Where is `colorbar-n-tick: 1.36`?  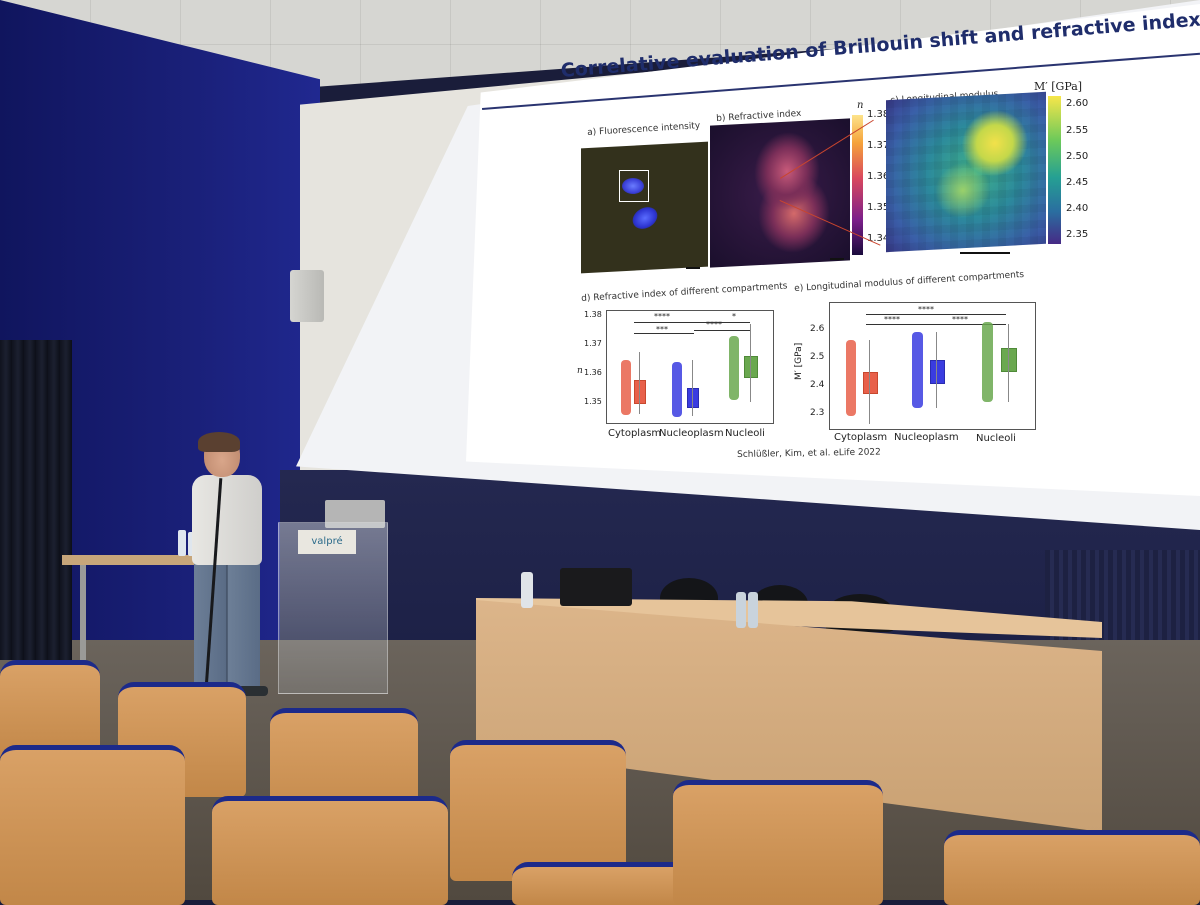 colorbar-n-tick: 1.36 is located at coordinates (878, 176).